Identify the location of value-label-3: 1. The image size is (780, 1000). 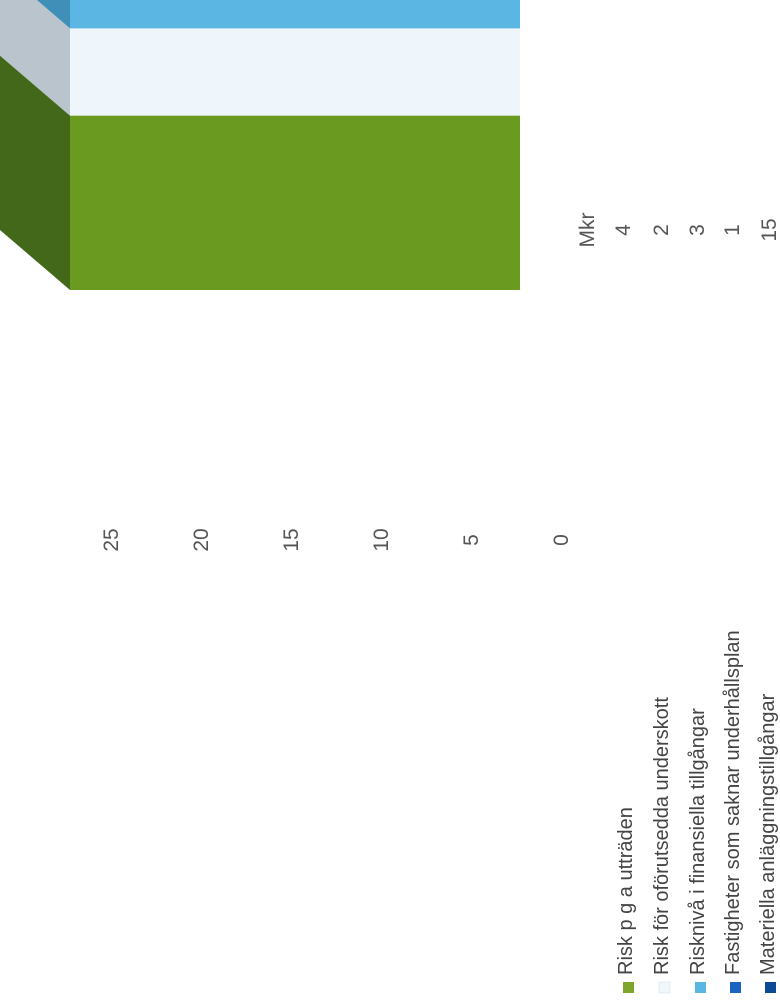
(732, 230).